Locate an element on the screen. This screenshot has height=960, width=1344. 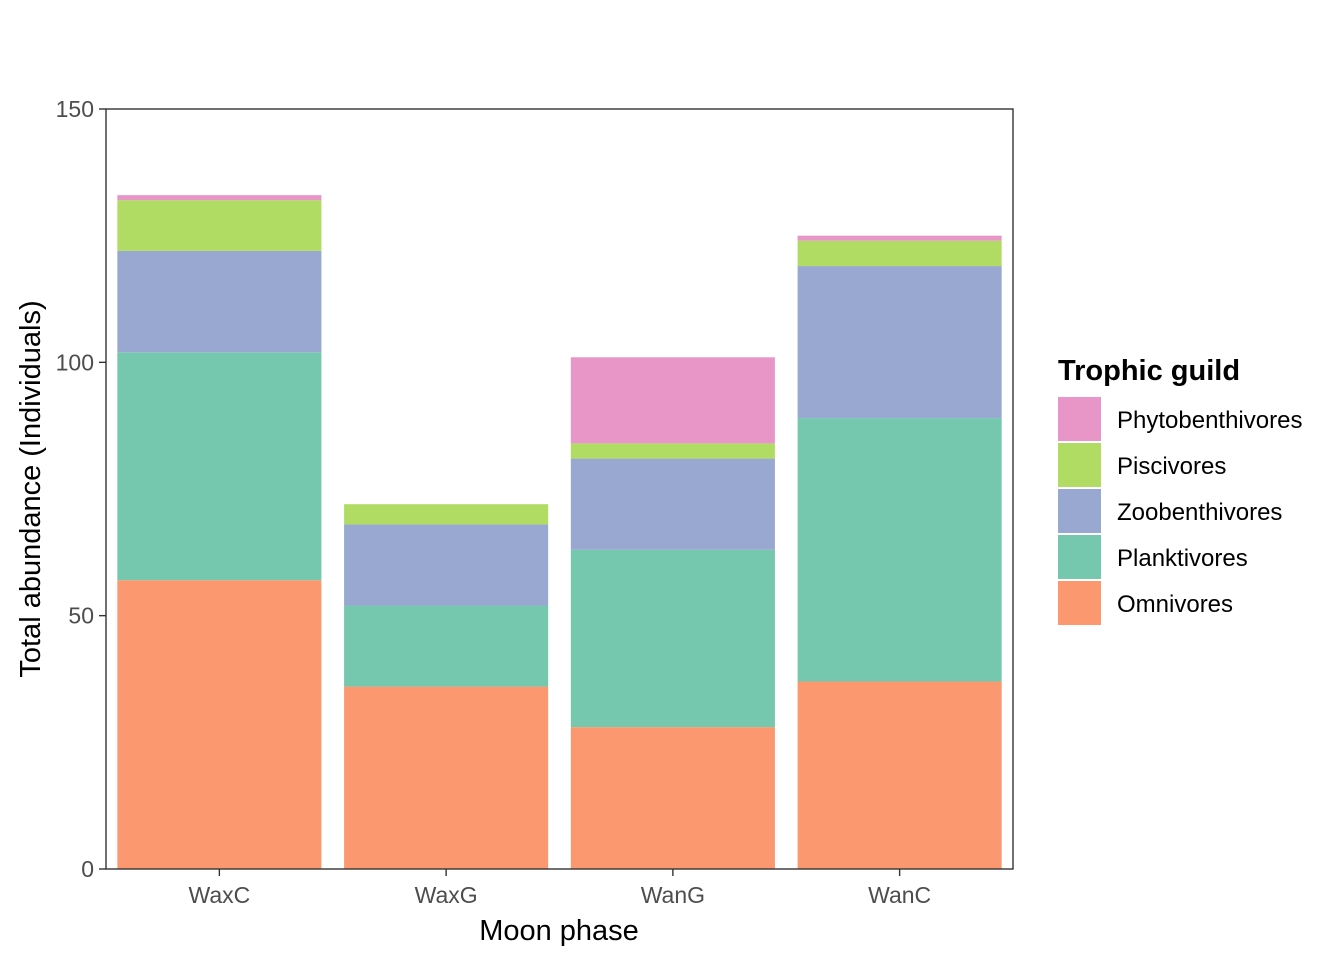
x-tick-label: WanC is located at coordinates (899, 895).